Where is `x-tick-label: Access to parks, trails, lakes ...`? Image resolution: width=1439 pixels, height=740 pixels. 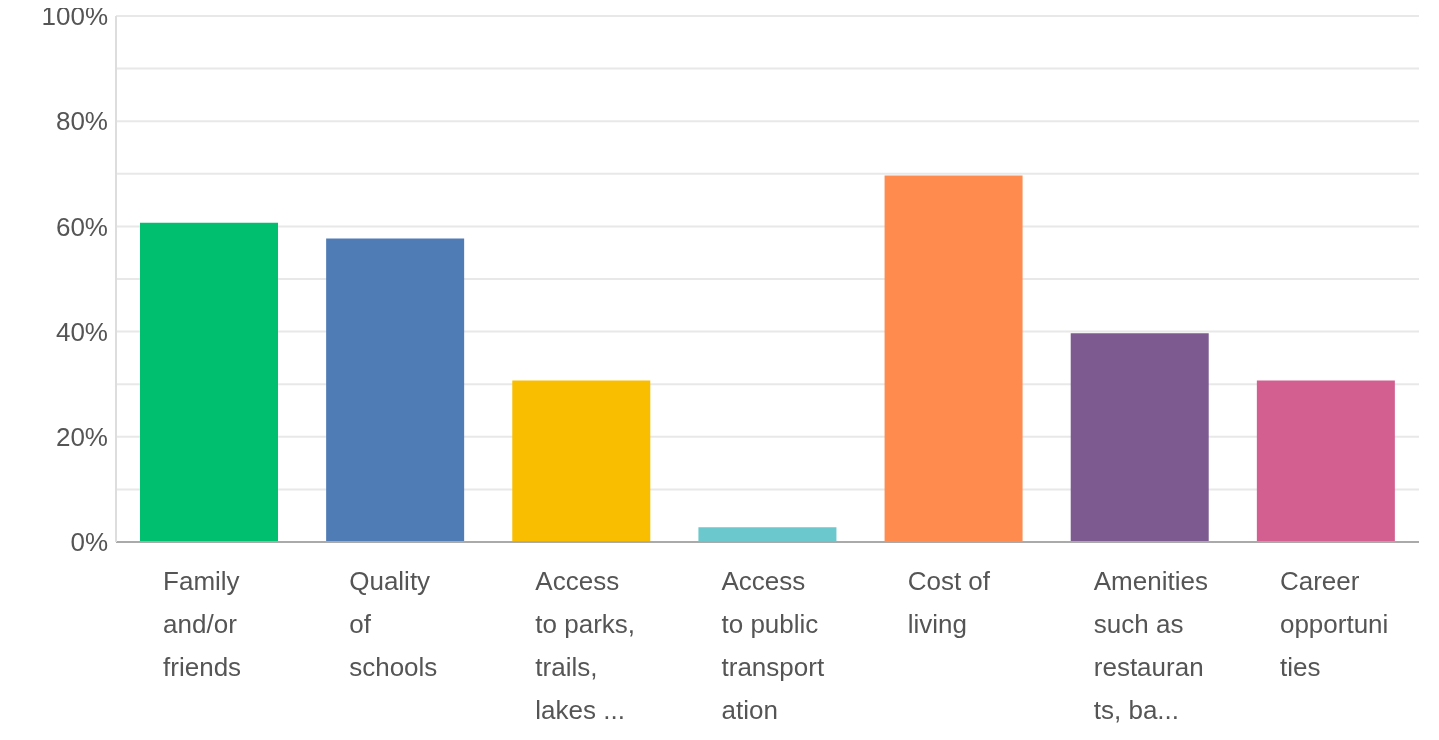 x-tick-label: Access to parks, trails, lakes ... is located at coordinates (585, 645).